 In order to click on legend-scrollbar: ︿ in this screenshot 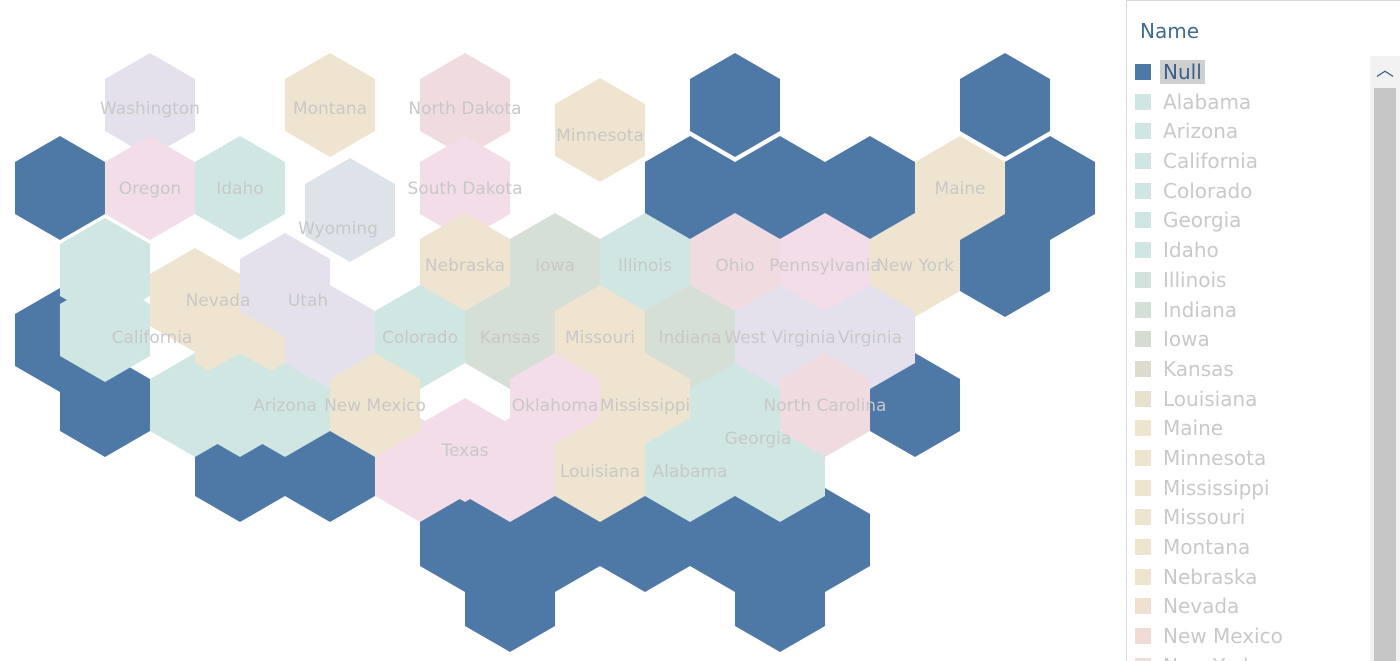, I will do `click(1385, 358)`.